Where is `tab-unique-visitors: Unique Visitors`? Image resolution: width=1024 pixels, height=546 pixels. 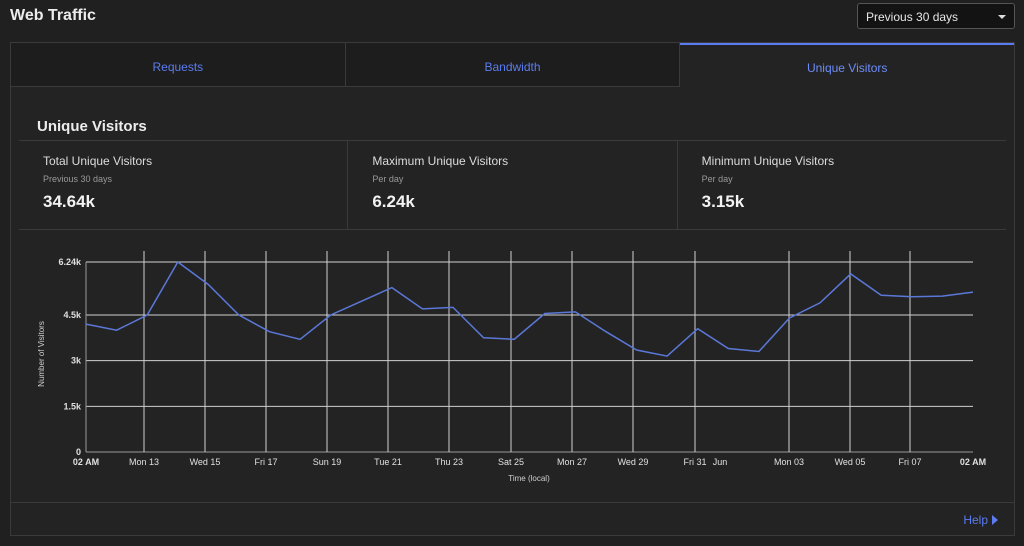
tab-unique-visitors: Unique Visitors is located at coordinates (847, 65).